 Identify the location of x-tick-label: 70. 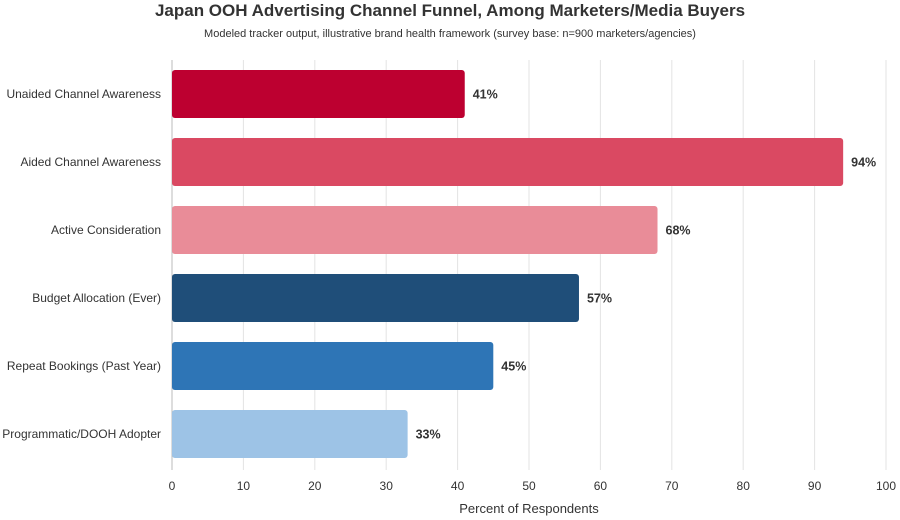
(672, 486).